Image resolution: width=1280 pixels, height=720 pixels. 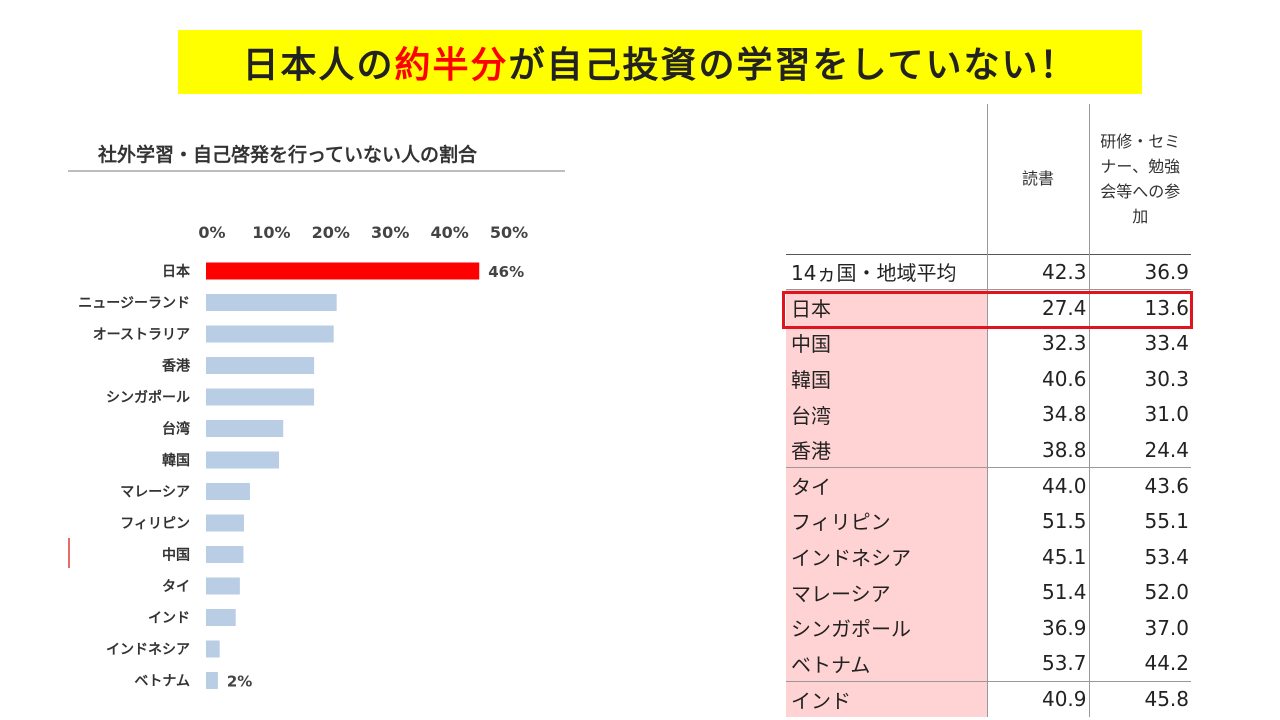 I want to click on chart-title: 社外学習・自己啓発を行っていない人の割合, so click(x=288, y=155).